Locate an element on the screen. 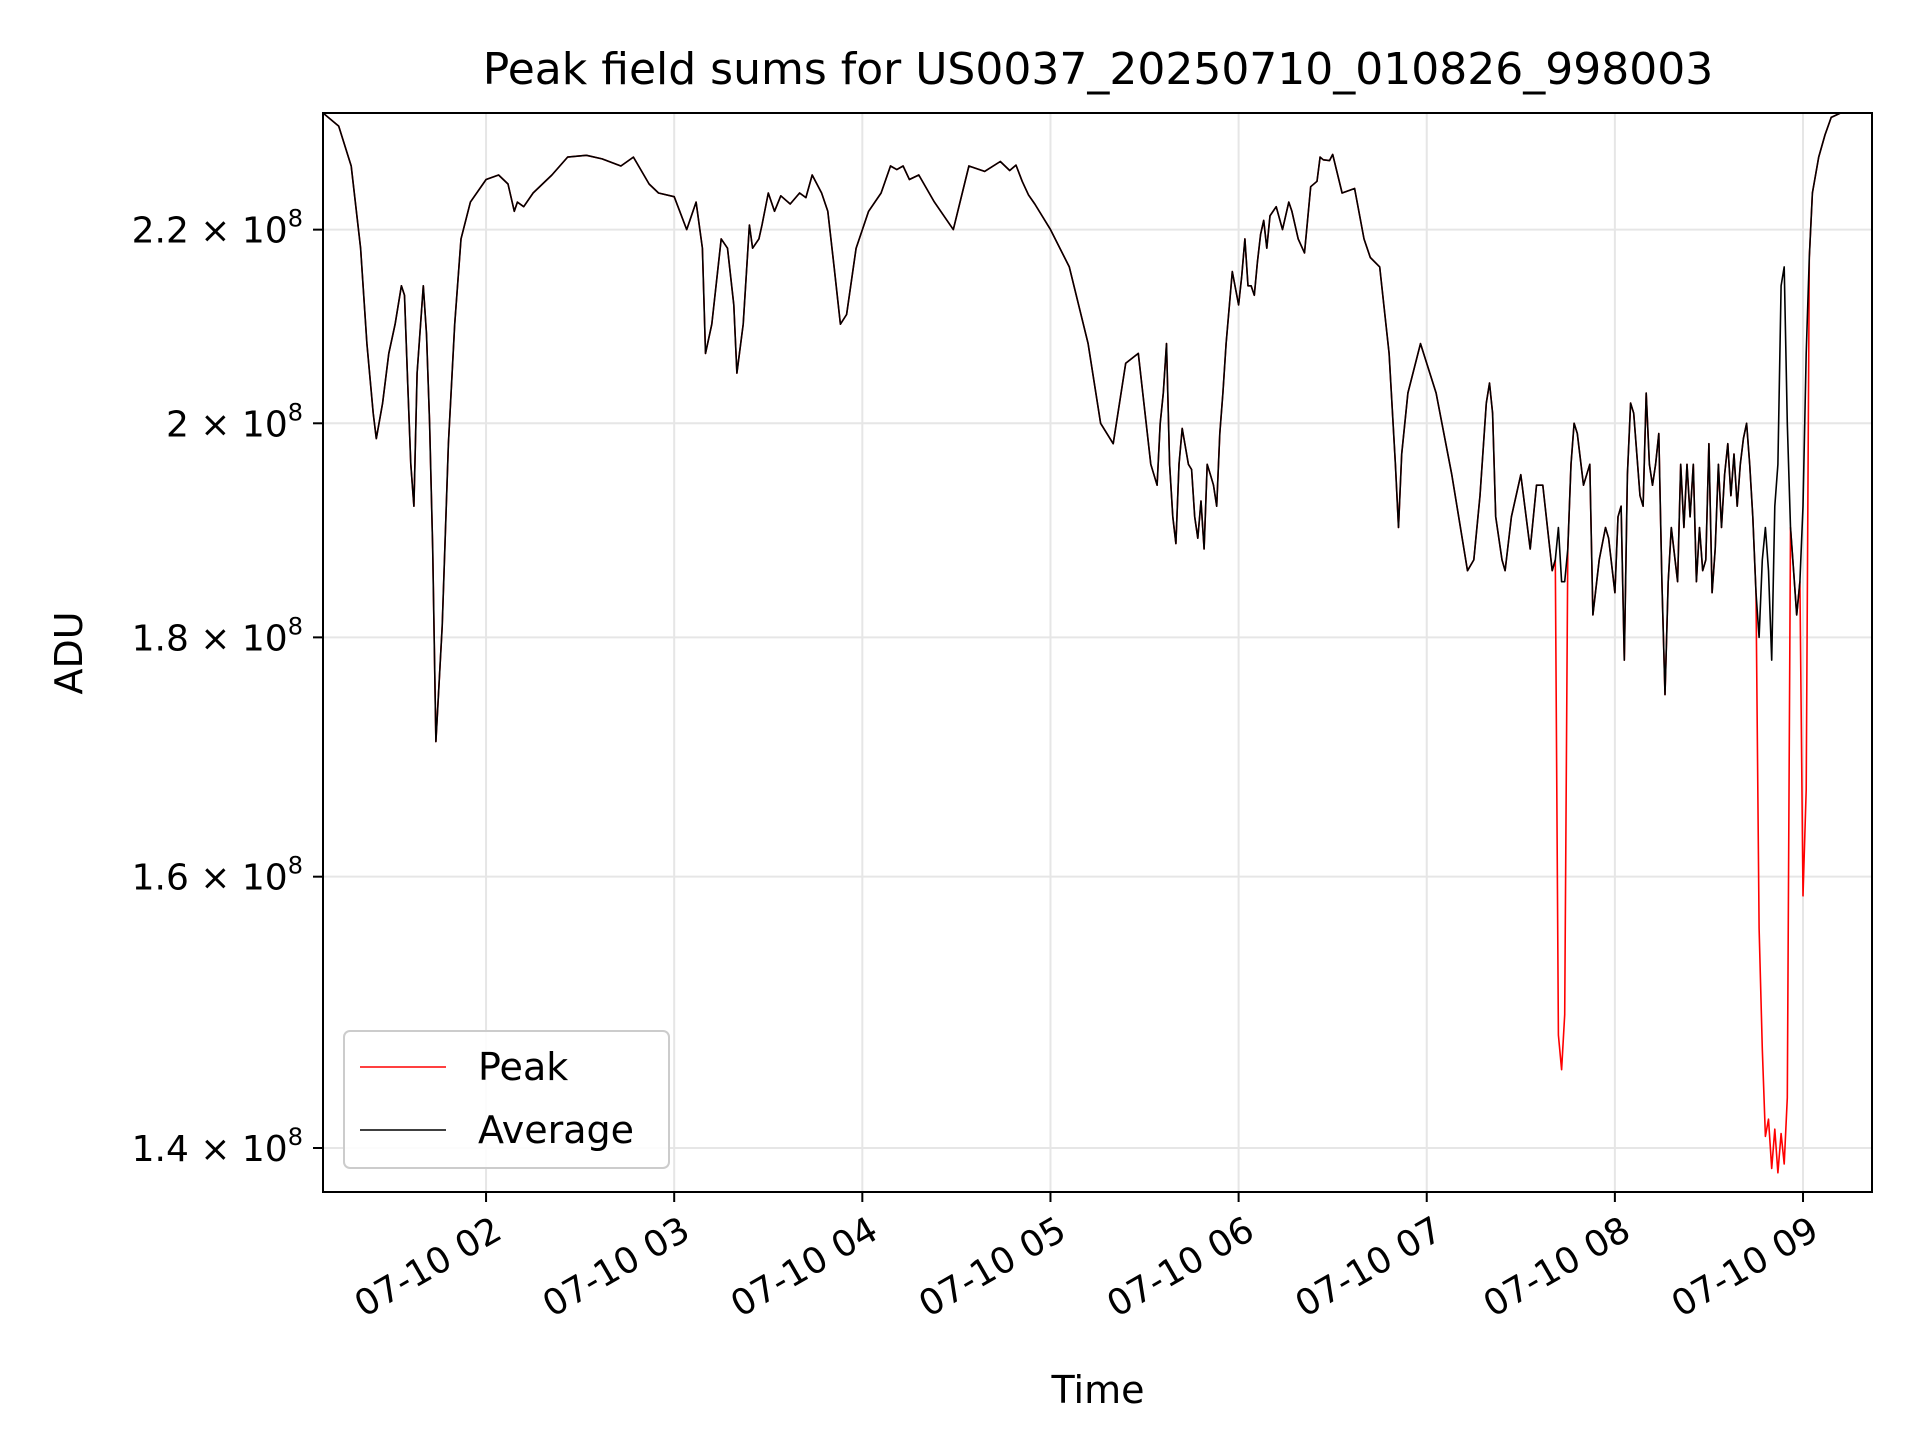 The image size is (1920, 1440). legend-box is located at coordinates (506, 1099).